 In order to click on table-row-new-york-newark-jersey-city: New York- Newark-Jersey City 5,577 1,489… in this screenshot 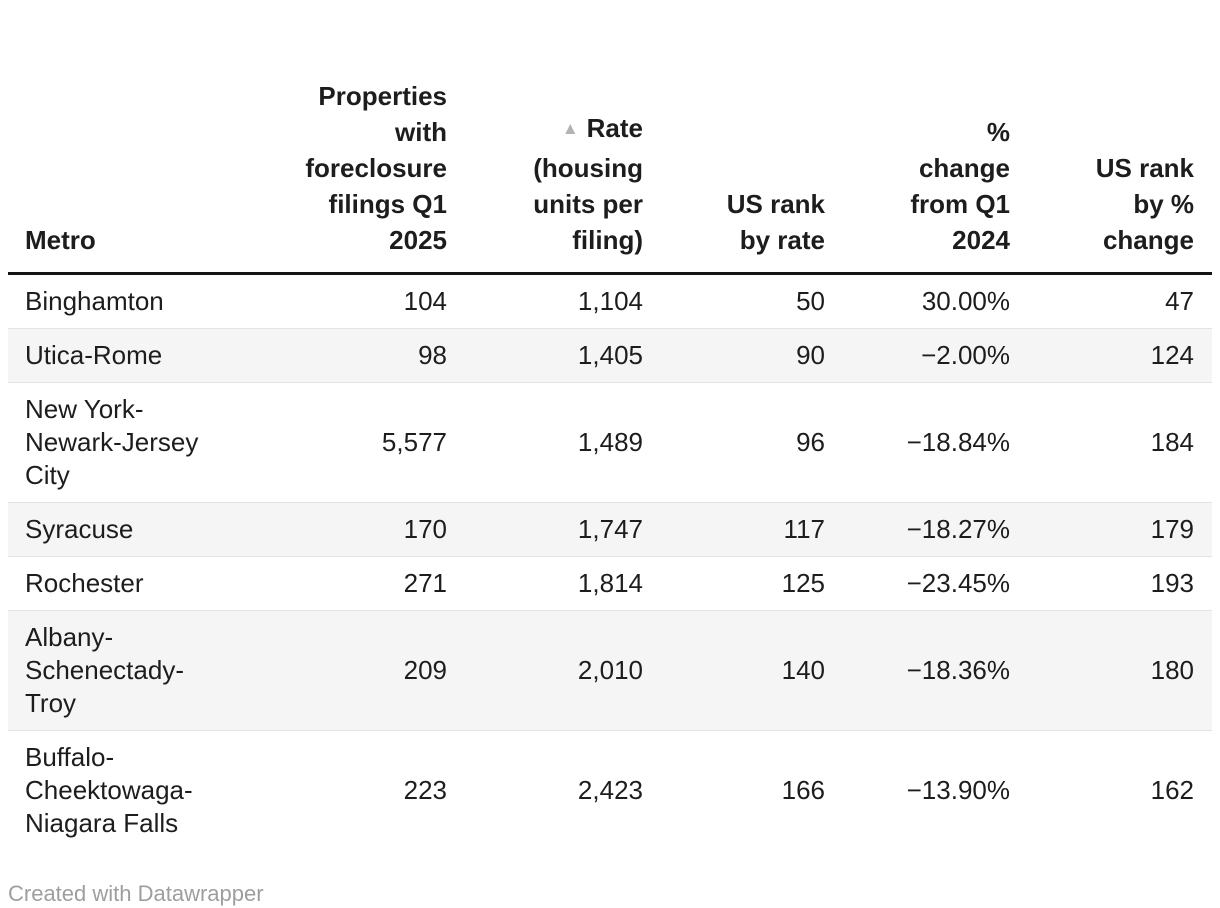, I will do `click(610, 443)`.